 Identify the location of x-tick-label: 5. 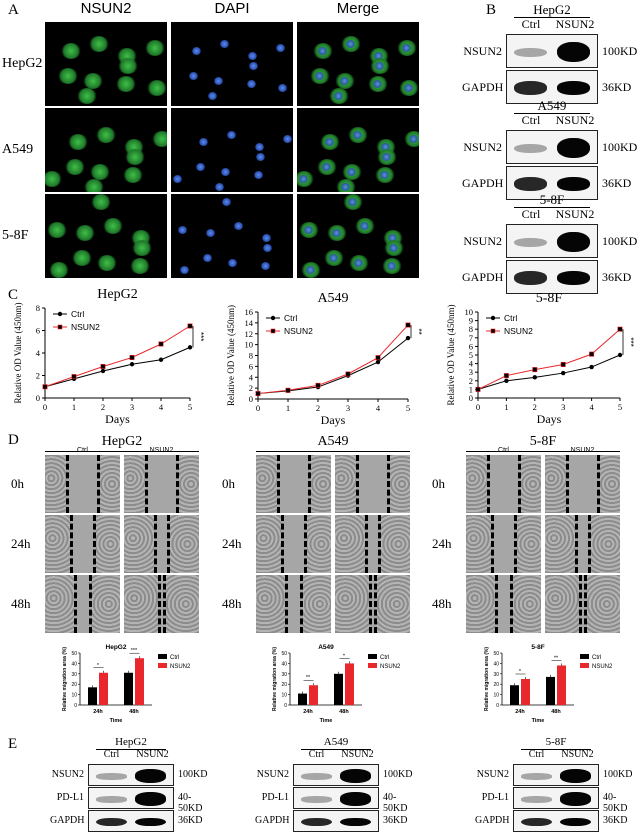
(620, 407).